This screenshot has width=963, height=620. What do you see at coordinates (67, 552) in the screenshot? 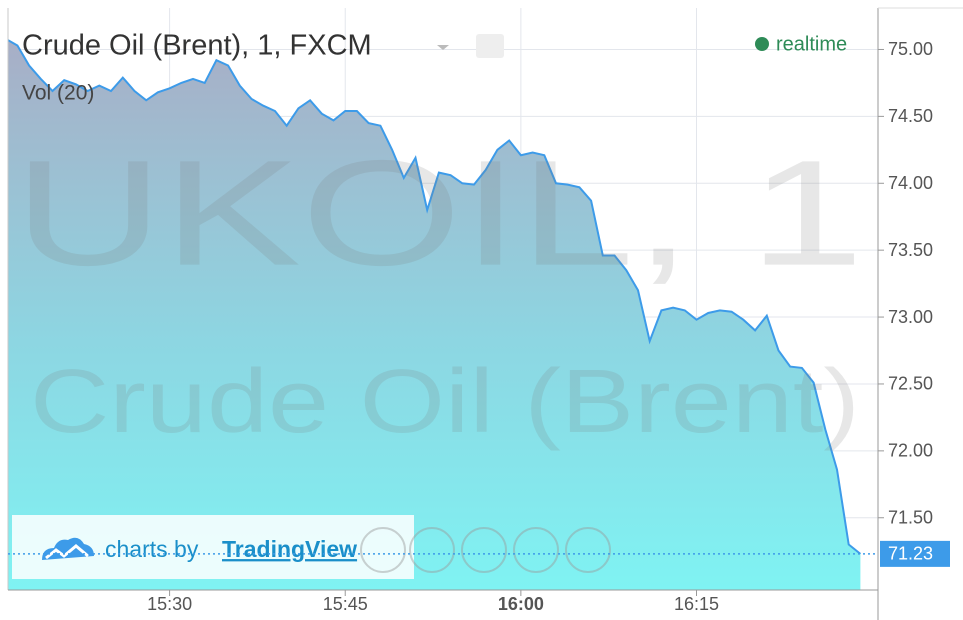
I see `branding-logo-mark` at bounding box center [67, 552].